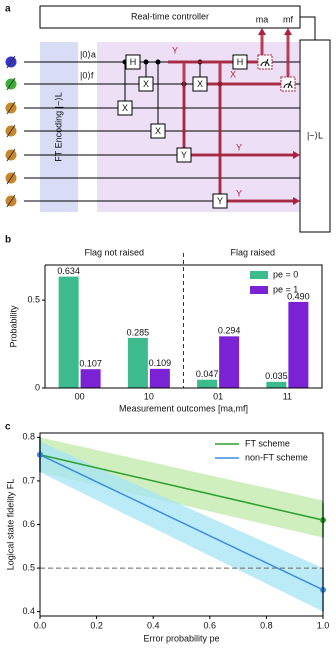 Image resolution: width=336 pixels, height=660 pixels. What do you see at coordinates (218, 396) in the screenshot?
I see `x-tick-label: 01` at bounding box center [218, 396].